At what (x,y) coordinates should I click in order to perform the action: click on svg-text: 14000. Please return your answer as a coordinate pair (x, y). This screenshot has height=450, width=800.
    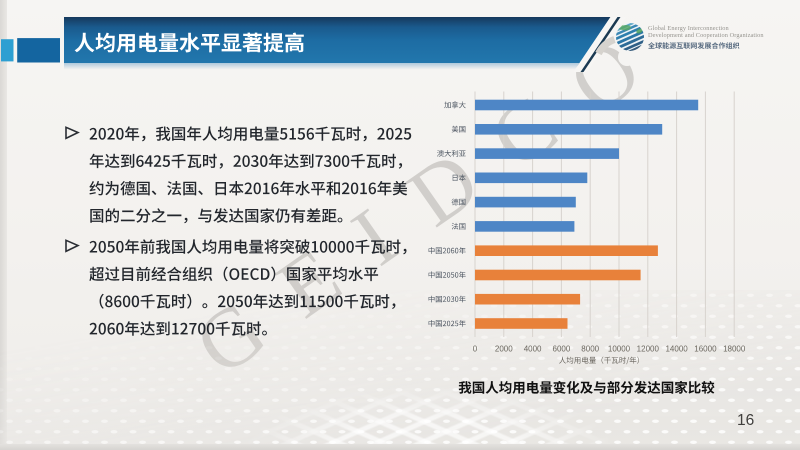
    Looking at the image, I should click on (676, 349).